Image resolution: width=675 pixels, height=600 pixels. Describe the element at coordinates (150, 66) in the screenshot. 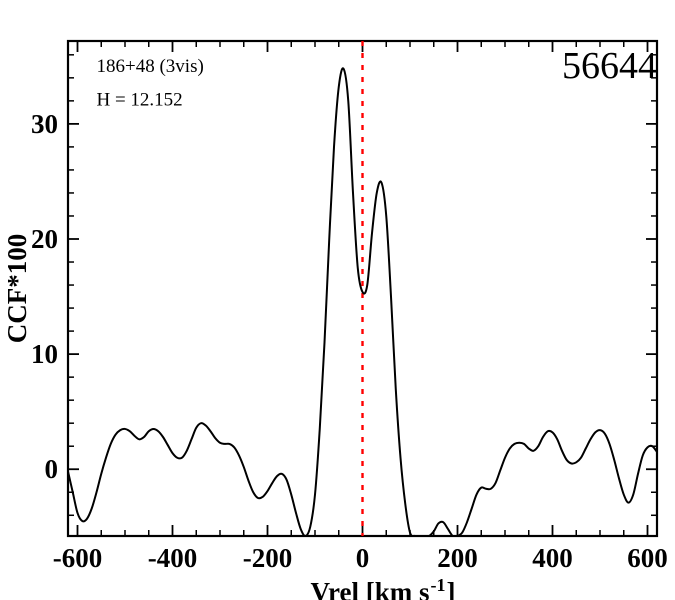

I see `target-name-annotation: 186+48 (3vis)` at that location.